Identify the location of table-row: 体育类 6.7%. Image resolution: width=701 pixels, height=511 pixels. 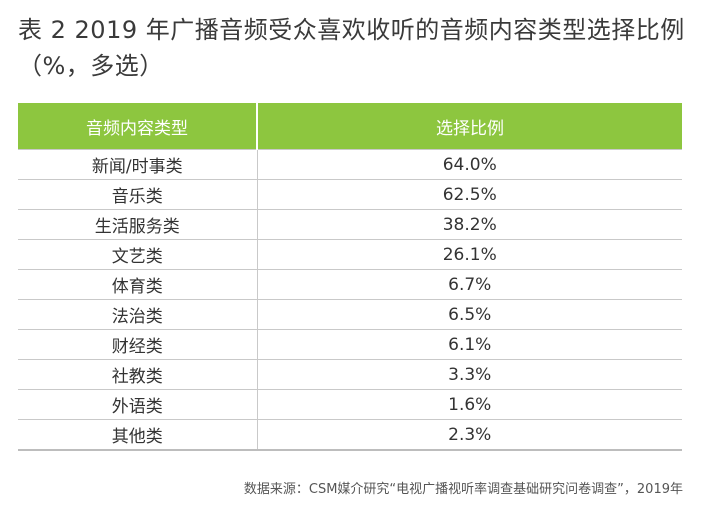
(350, 284).